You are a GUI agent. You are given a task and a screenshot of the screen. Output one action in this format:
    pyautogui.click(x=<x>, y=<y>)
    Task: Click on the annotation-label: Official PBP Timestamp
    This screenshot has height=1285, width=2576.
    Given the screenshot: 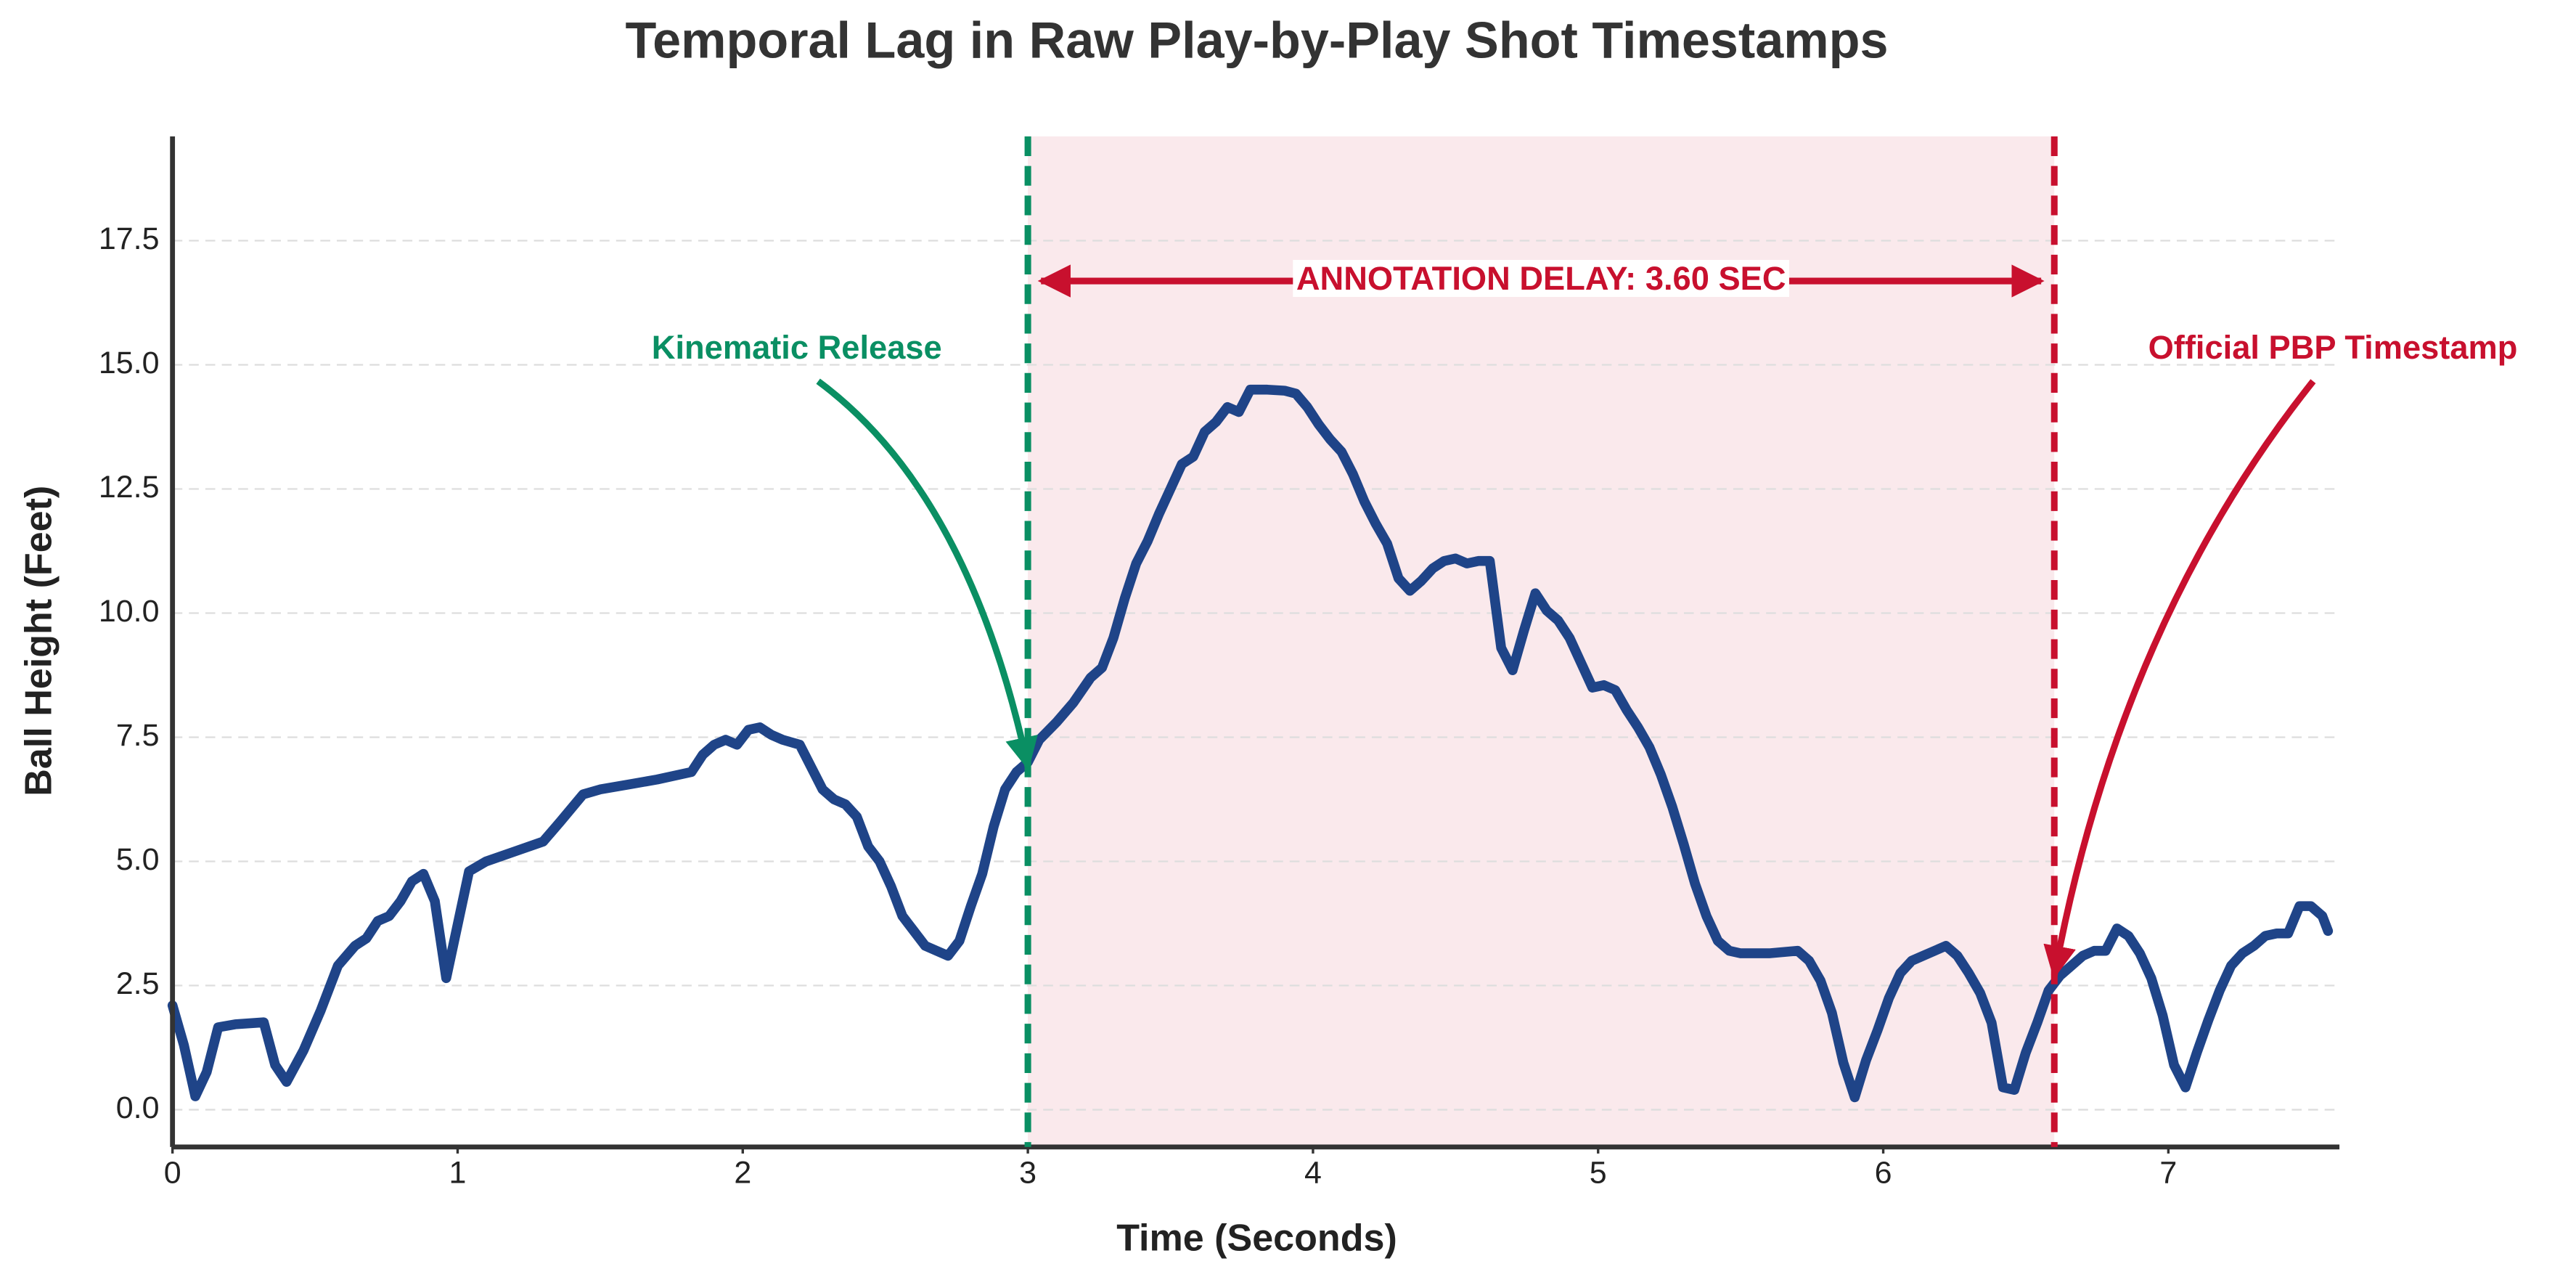 What is the action you would take?
    pyautogui.click(x=2333, y=347)
    